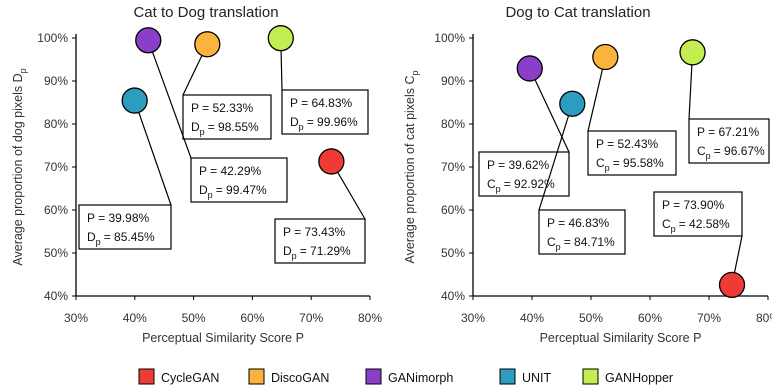 This screenshot has height=392, width=772. What do you see at coordinates (314, 232) in the screenshot?
I see `annotation-p-value: P = 73.43%` at bounding box center [314, 232].